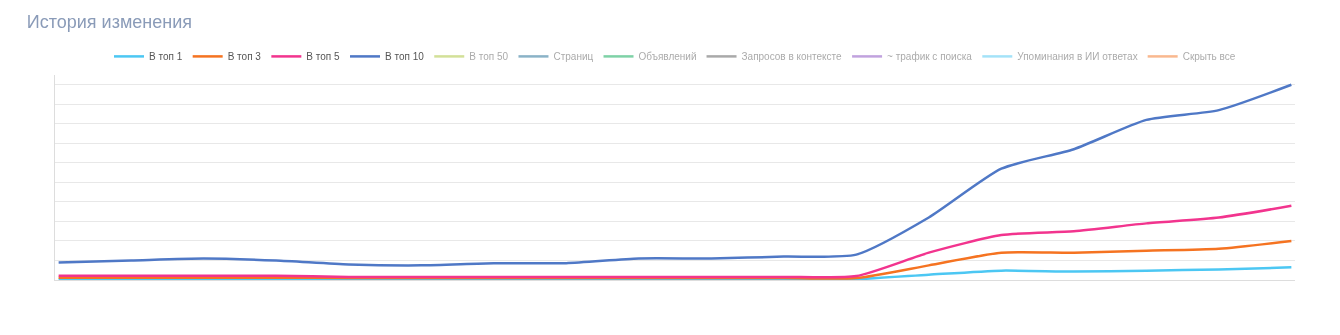  What do you see at coordinates (244, 57) in the screenshot?
I see `legend-label: В топ 3` at bounding box center [244, 57].